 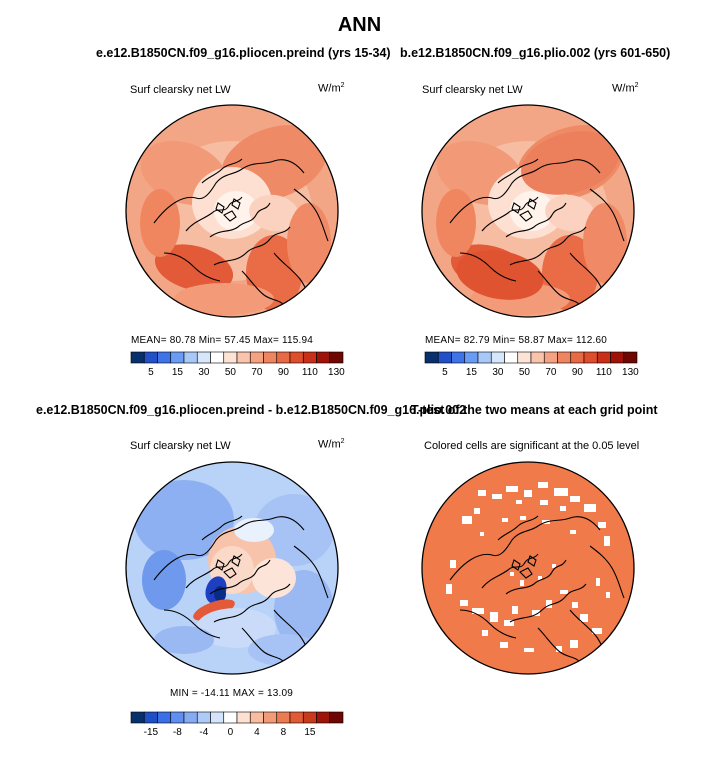 I want to click on colorbar-tick-label: -4, so click(x=203, y=732).